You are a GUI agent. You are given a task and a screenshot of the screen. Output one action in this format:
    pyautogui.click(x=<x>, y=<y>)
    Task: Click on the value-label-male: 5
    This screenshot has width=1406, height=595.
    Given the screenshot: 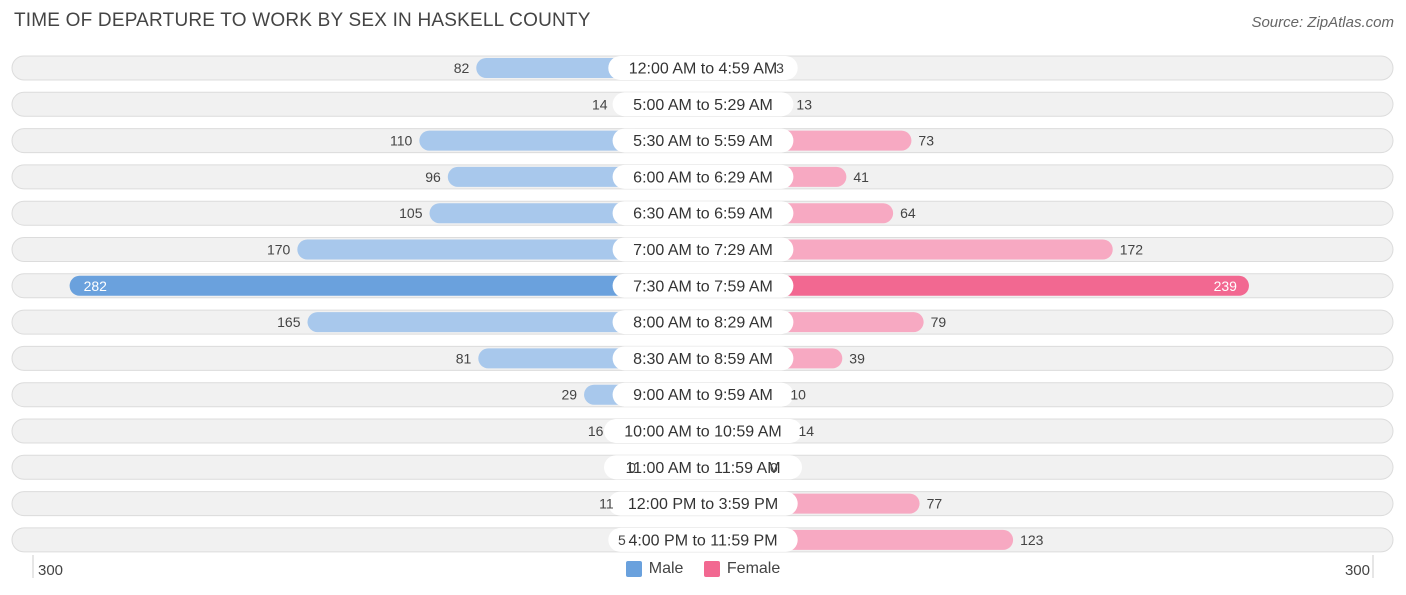 What is the action you would take?
    pyautogui.click(x=622, y=540)
    